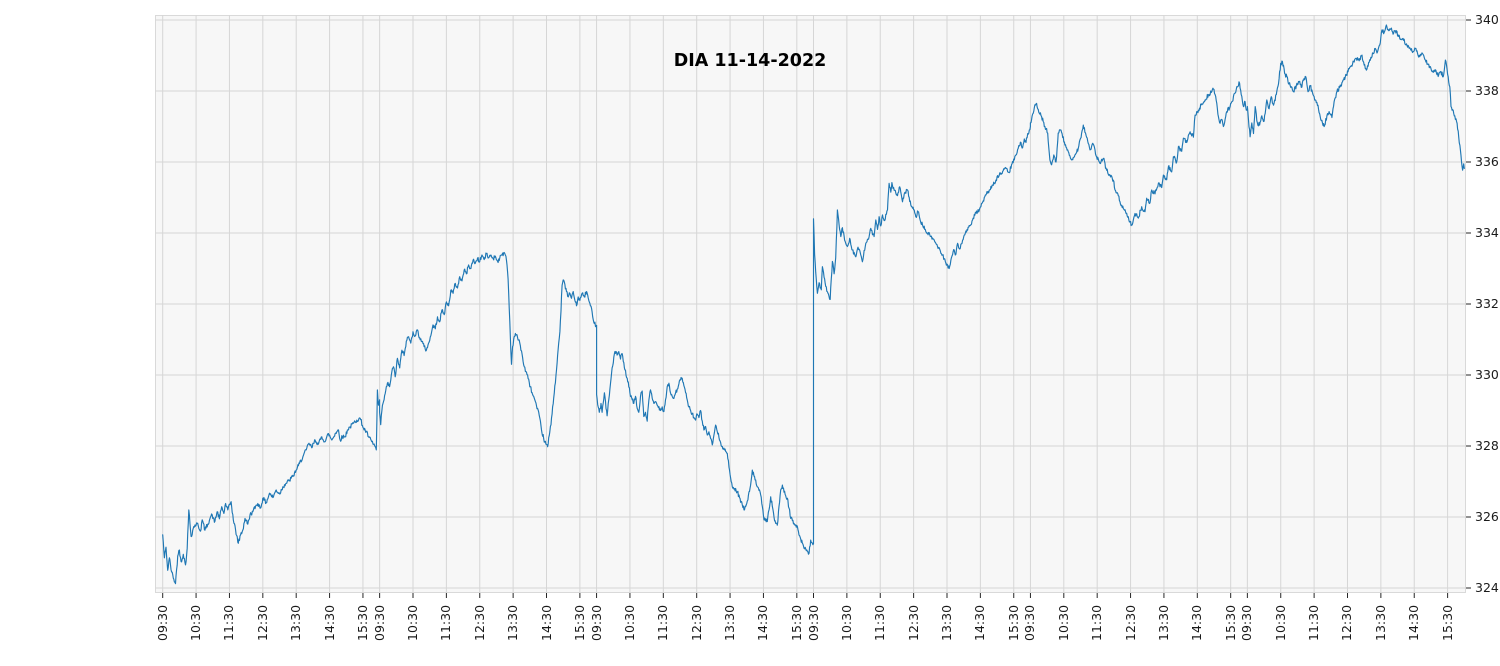 The image size is (1500, 666). What do you see at coordinates (1487, 516) in the screenshot?
I see `y-tick-label: 326` at bounding box center [1487, 516].